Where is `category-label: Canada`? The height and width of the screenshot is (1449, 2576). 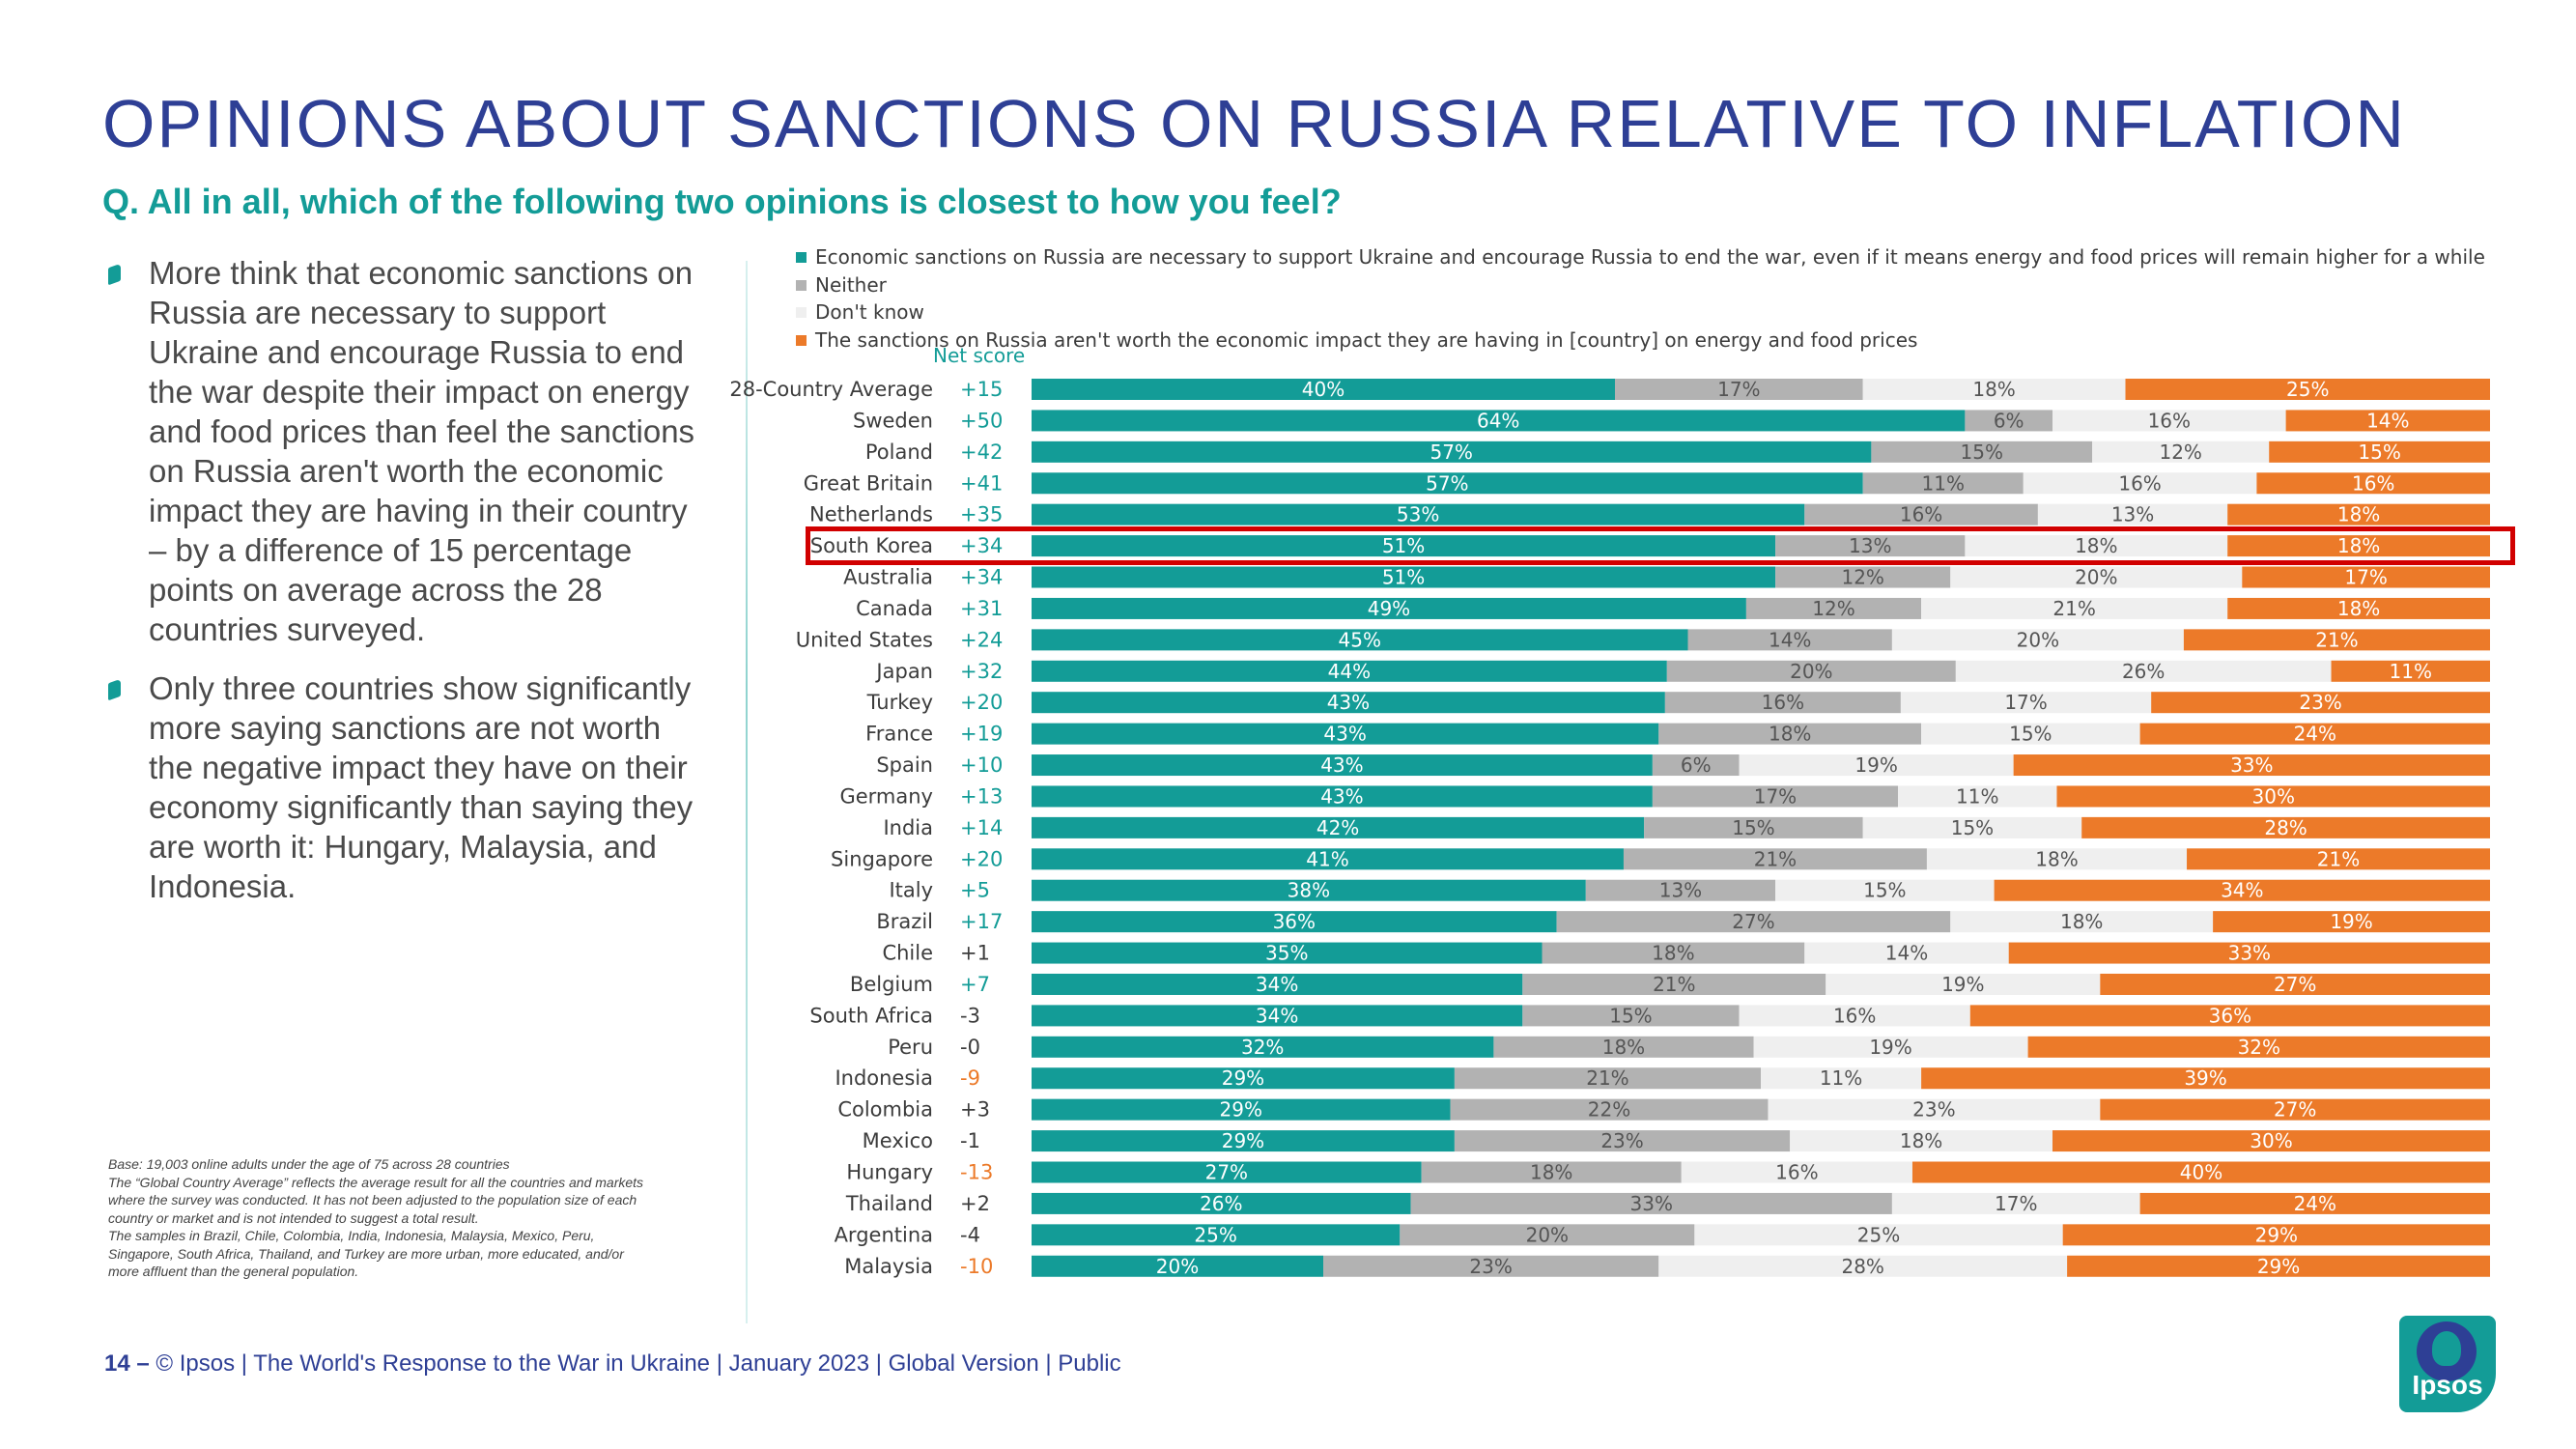
category-label: Canada is located at coordinates (894, 608).